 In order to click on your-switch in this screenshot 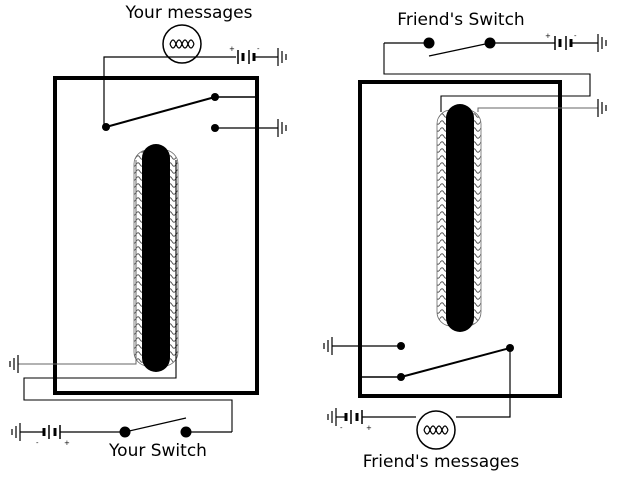, I will do `click(155, 427)`.